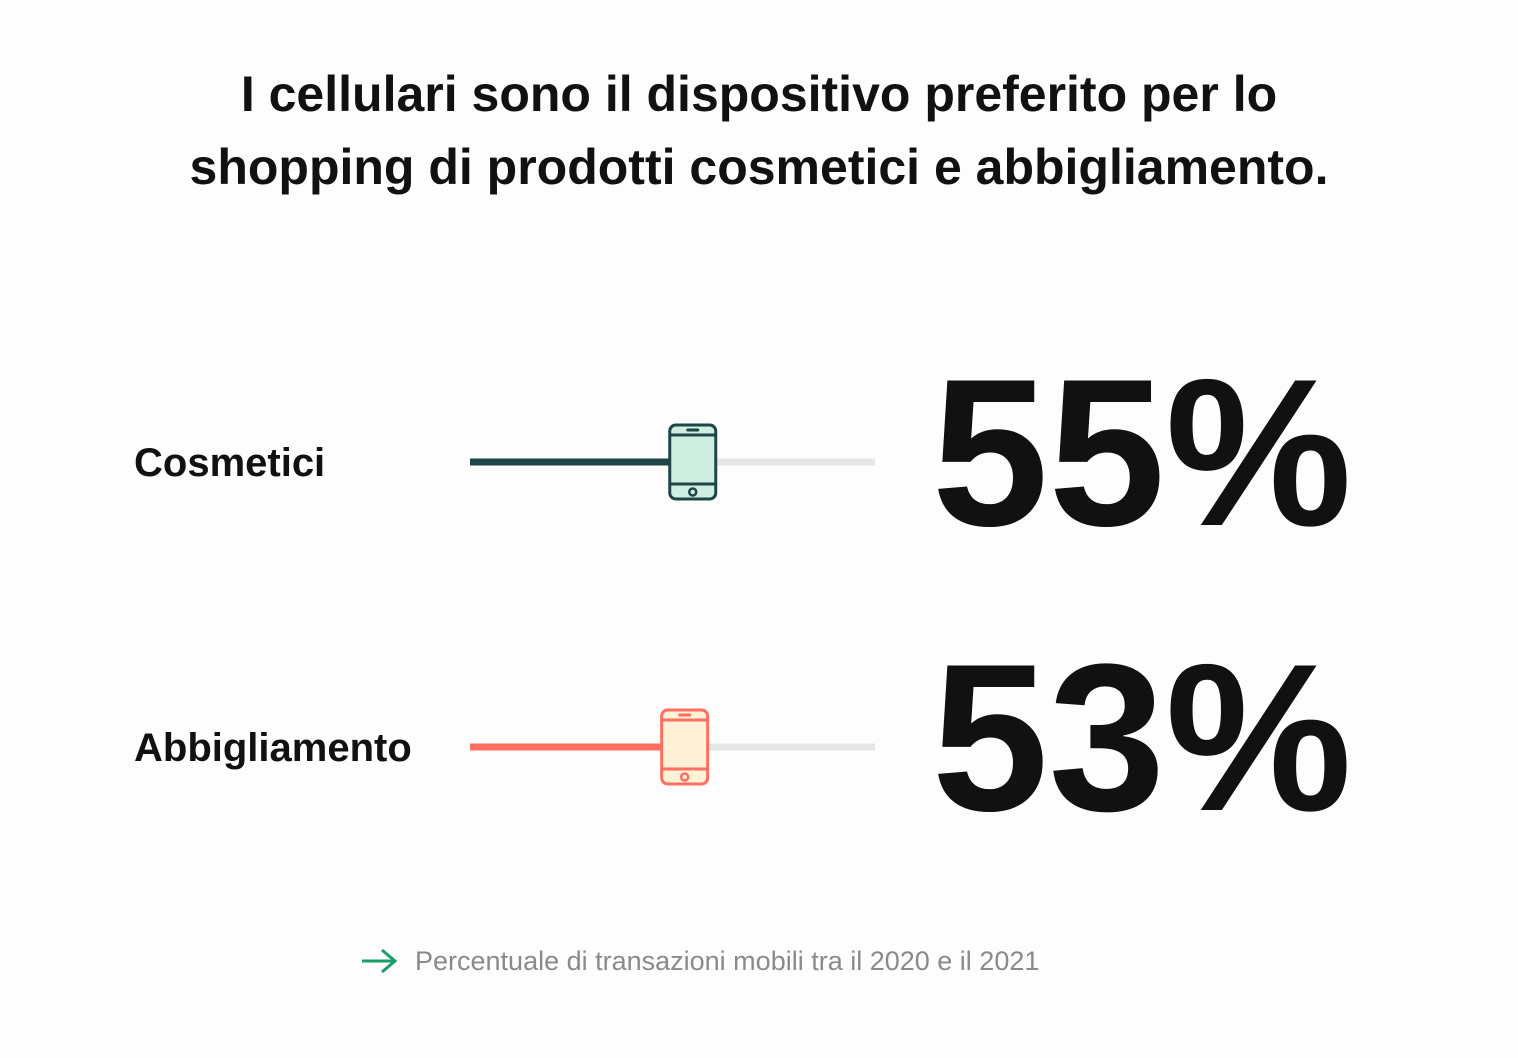 The height and width of the screenshot is (1058, 1518). Describe the element at coordinates (1142, 452) in the screenshot. I see `value-label: 55%` at that location.